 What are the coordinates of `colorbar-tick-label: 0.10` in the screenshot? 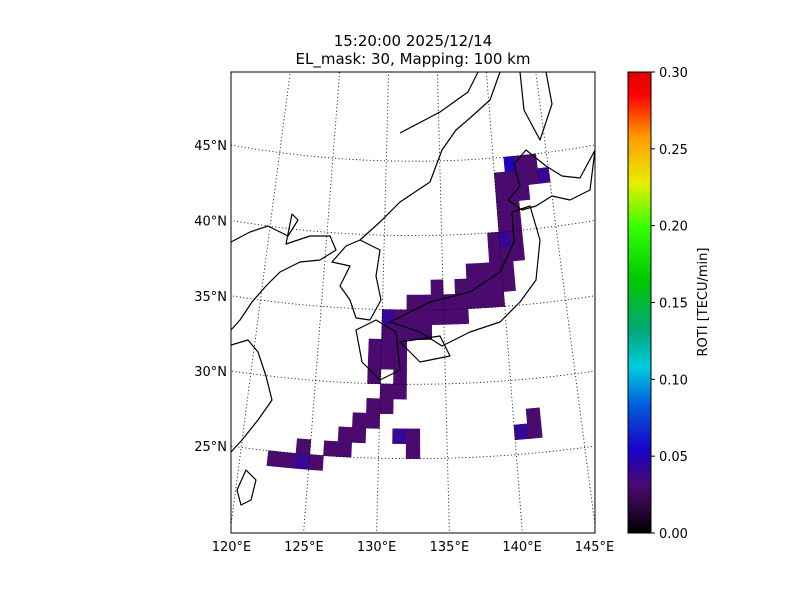 It's located at (673, 380).